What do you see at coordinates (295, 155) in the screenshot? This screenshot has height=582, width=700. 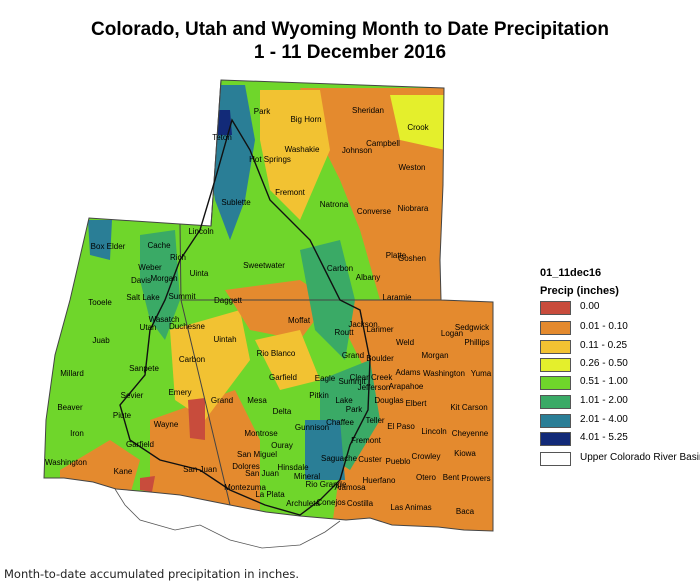 I see `precip-north-wy` at bounding box center [295, 155].